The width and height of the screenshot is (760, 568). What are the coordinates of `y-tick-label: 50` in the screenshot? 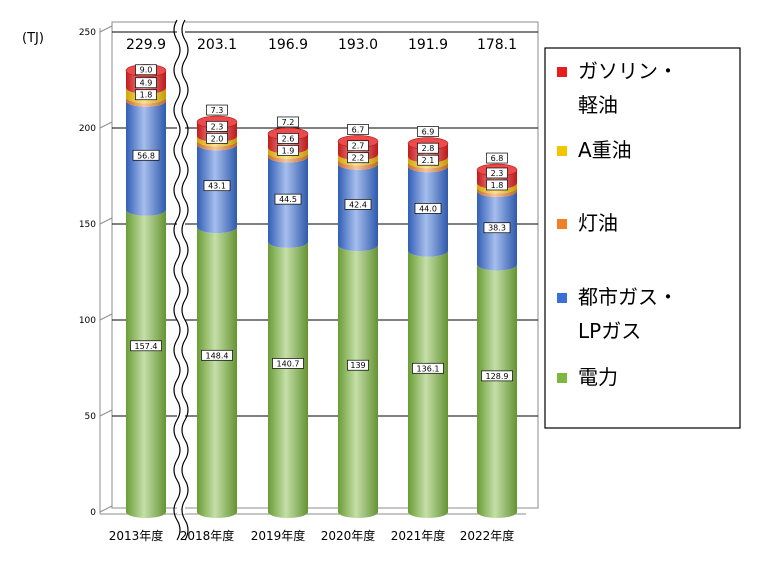 It's located at (91, 417).